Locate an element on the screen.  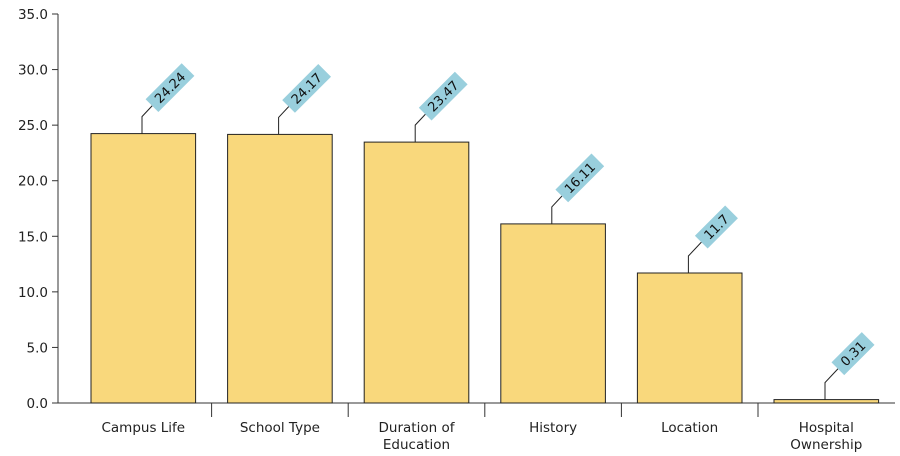
data-label: 23.47 is located at coordinates (443, 96).